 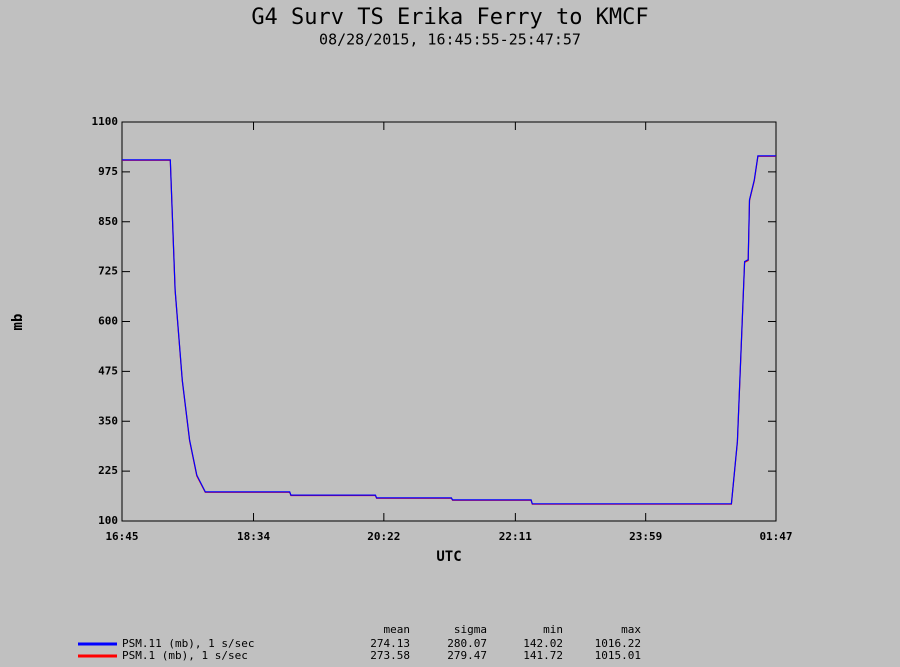 What do you see at coordinates (553, 629) in the screenshot?
I see `stats-header: min` at bounding box center [553, 629].